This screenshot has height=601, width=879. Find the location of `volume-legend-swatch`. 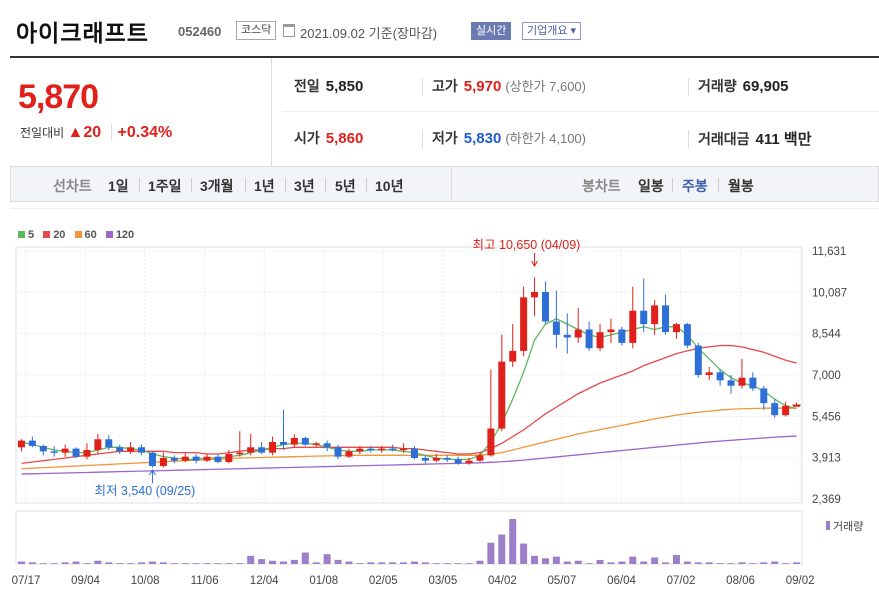

volume-legend-swatch is located at coordinates (828, 525).